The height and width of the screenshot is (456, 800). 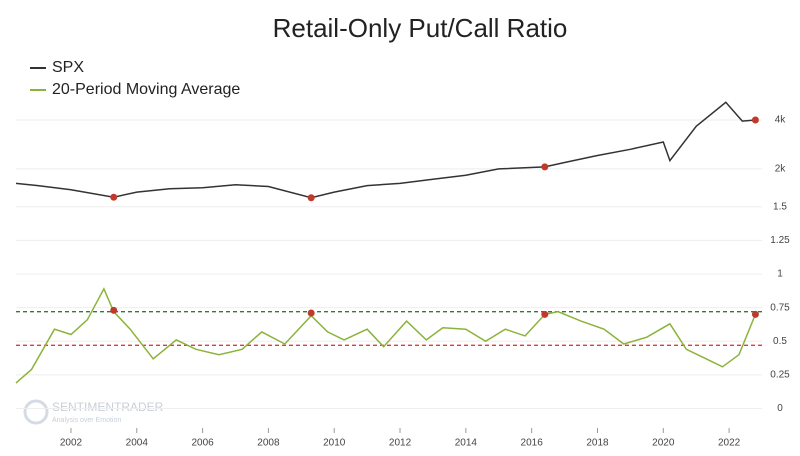 I want to click on y-tick-label: 1.5, so click(x=780, y=206).